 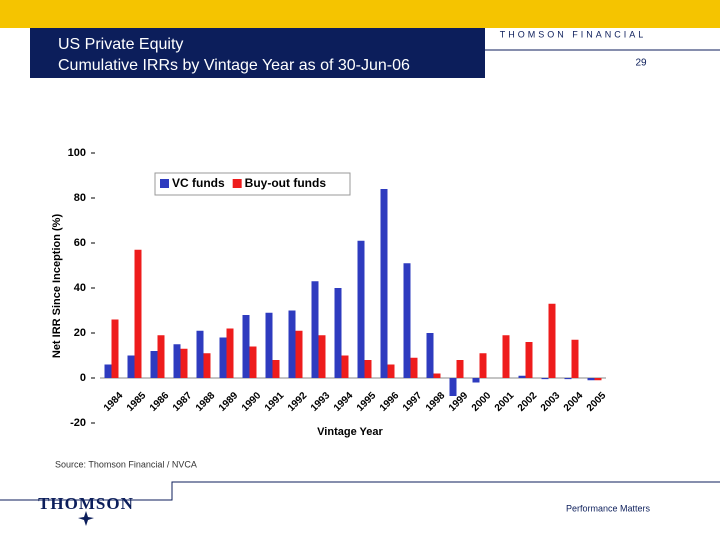 I want to click on x-tick-label: 1991, so click(x=275, y=402).